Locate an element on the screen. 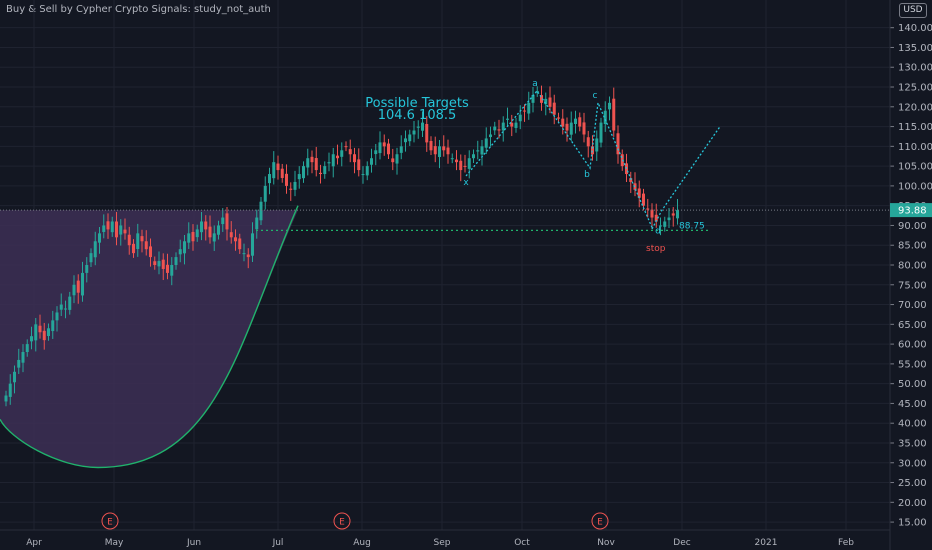 The height and width of the screenshot is (550, 932). x-tick-label: Aug is located at coordinates (362, 543).